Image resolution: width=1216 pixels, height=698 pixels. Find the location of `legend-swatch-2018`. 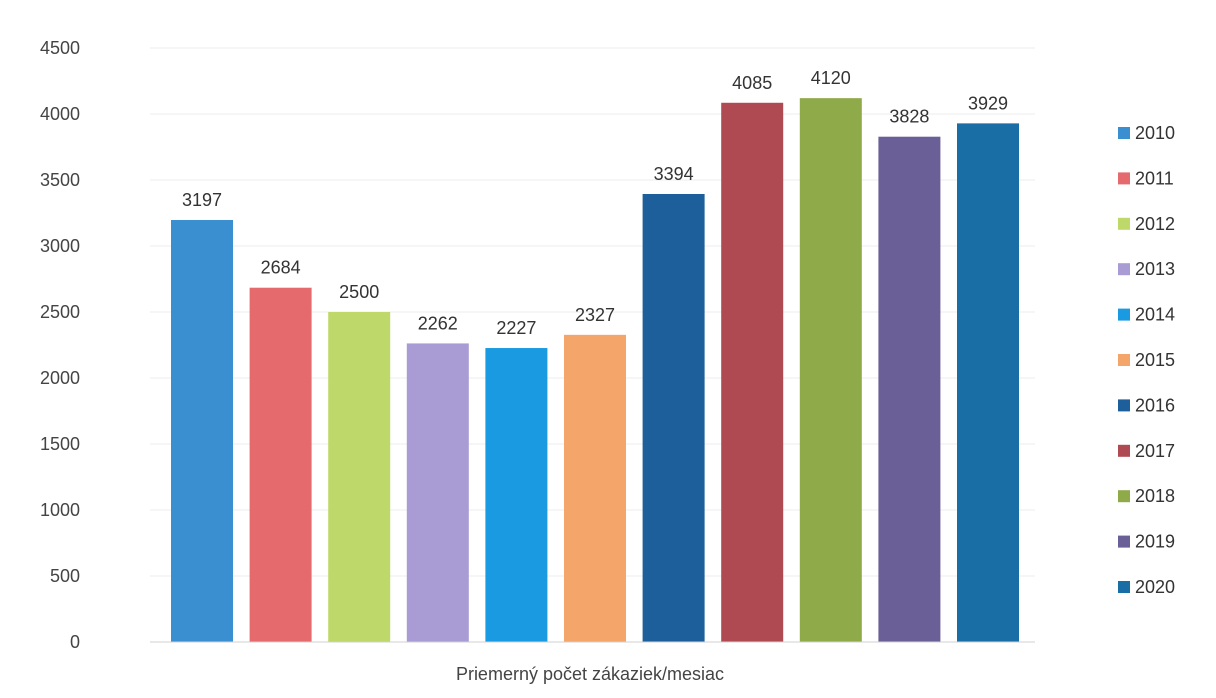

legend-swatch-2018 is located at coordinates (1124, 496).